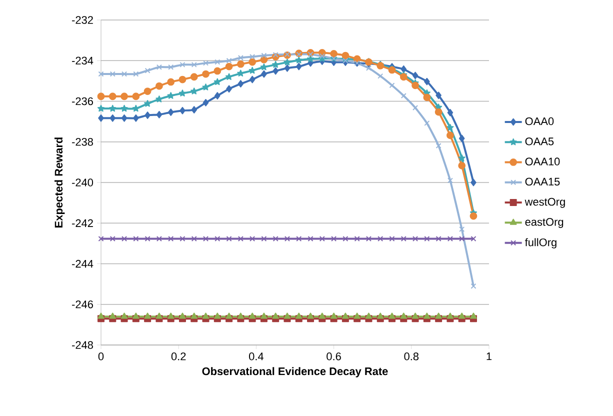  I want to click on y-tick-label: -242, so click(82, 223).